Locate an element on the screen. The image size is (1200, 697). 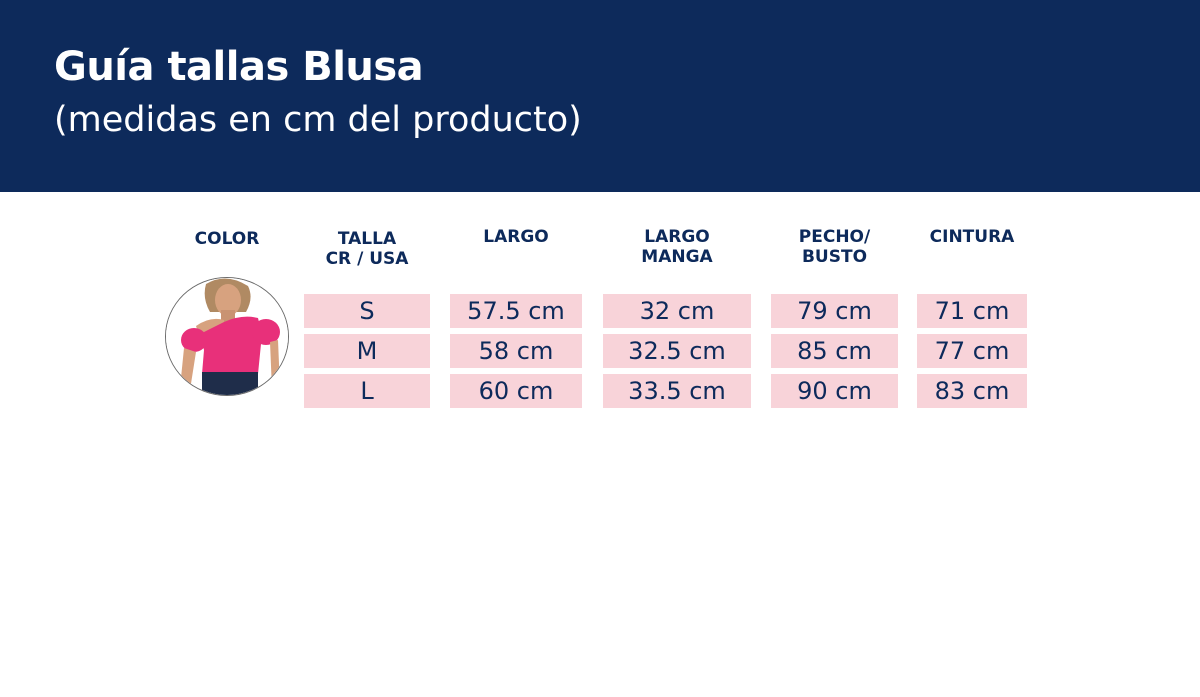
cell-pecho-busto: 85 cm is located at coordinates (834, 351).